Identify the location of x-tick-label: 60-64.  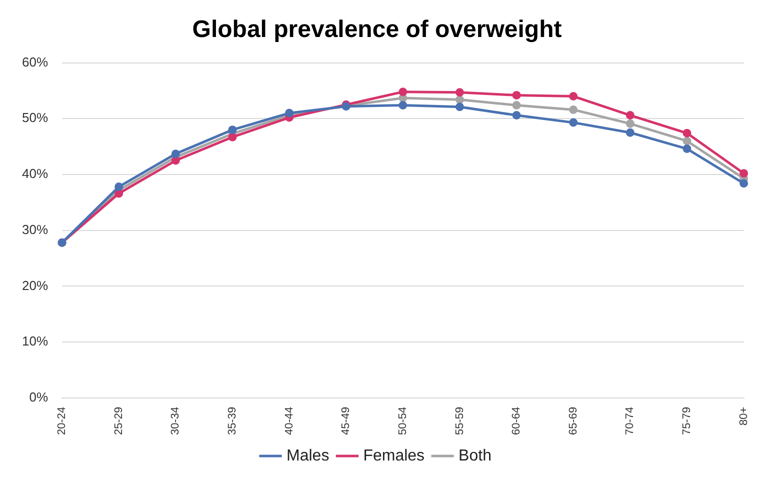
(516, 421).